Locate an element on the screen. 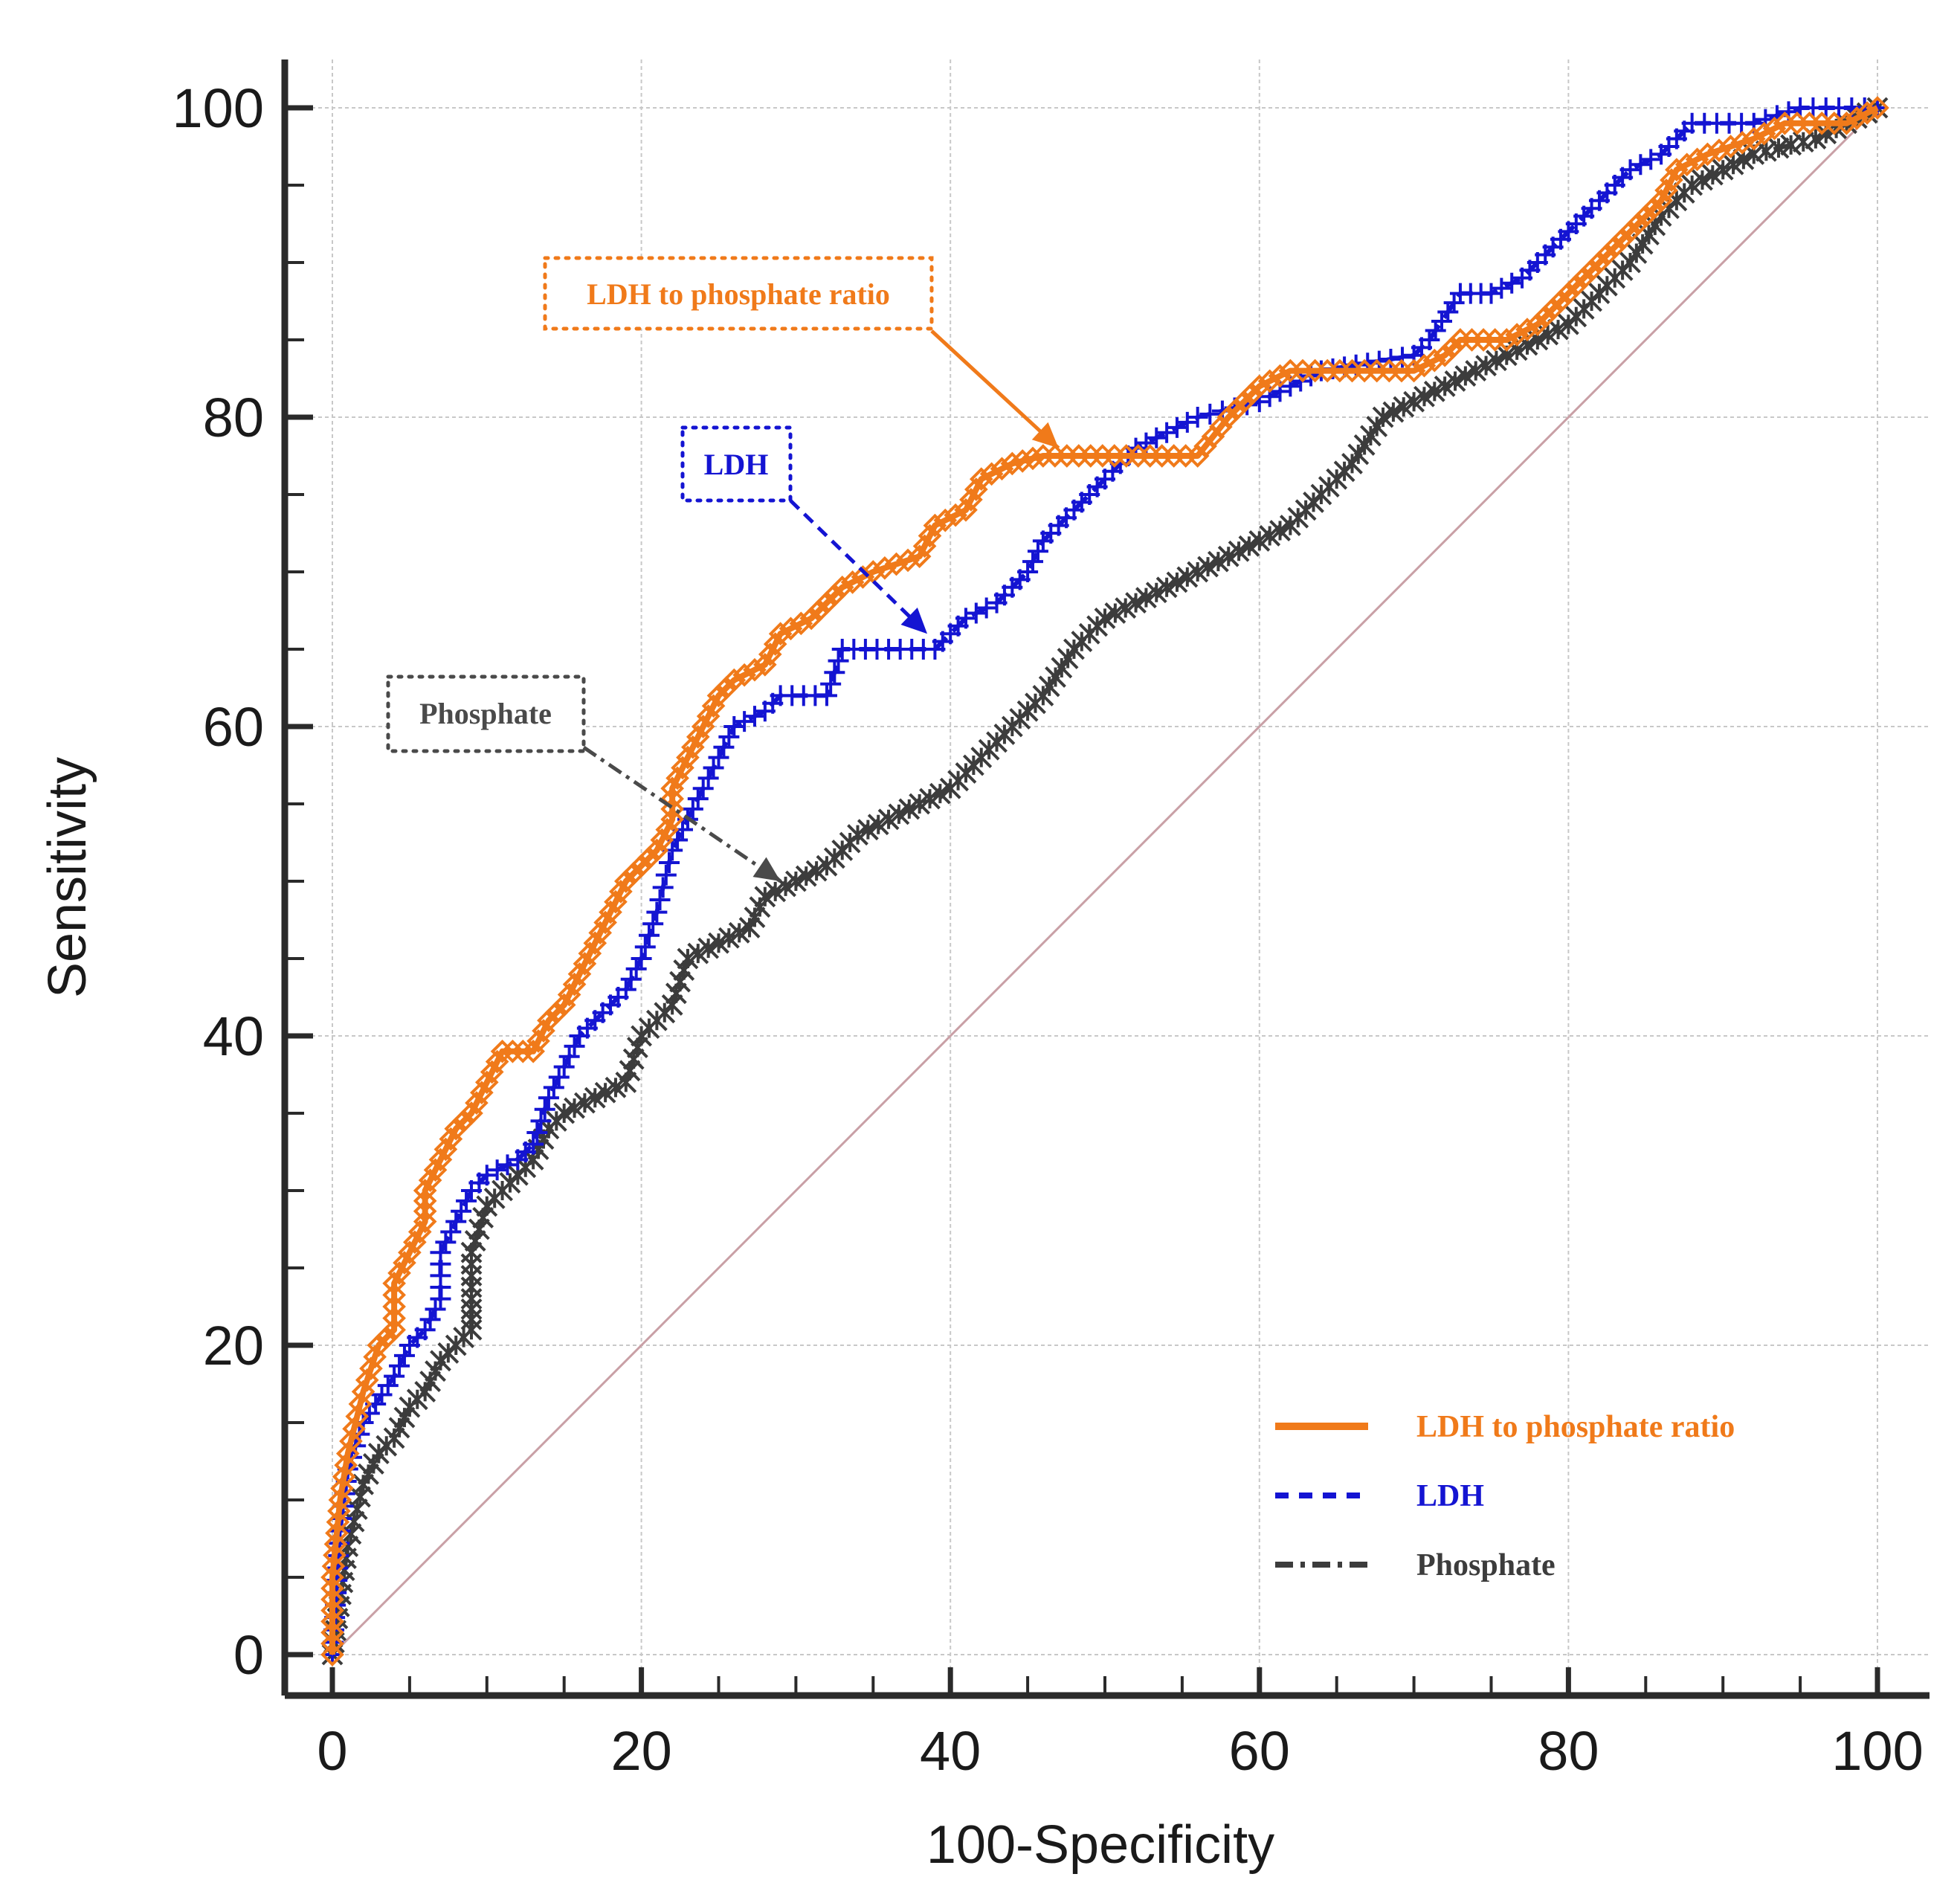 The width and height of the screenshot is (1960, 1903). callout-arrow-head is located at coordinates (766, 869).